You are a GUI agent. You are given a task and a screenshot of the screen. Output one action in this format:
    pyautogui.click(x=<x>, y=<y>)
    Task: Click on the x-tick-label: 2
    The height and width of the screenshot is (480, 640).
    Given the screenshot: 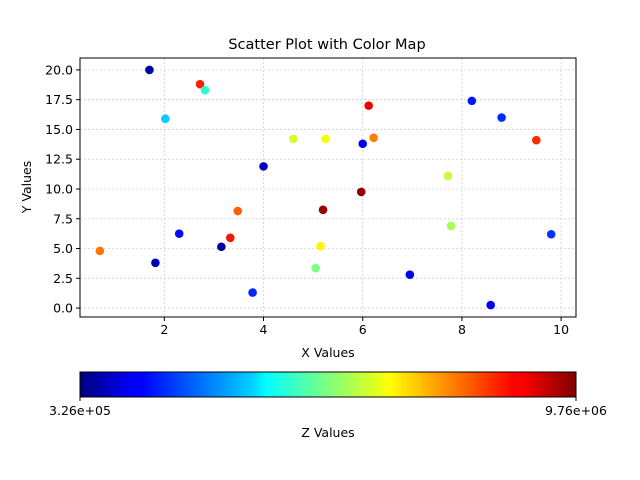 What is the action you would take?
    pyautogui.click(x=164, y=329)
    